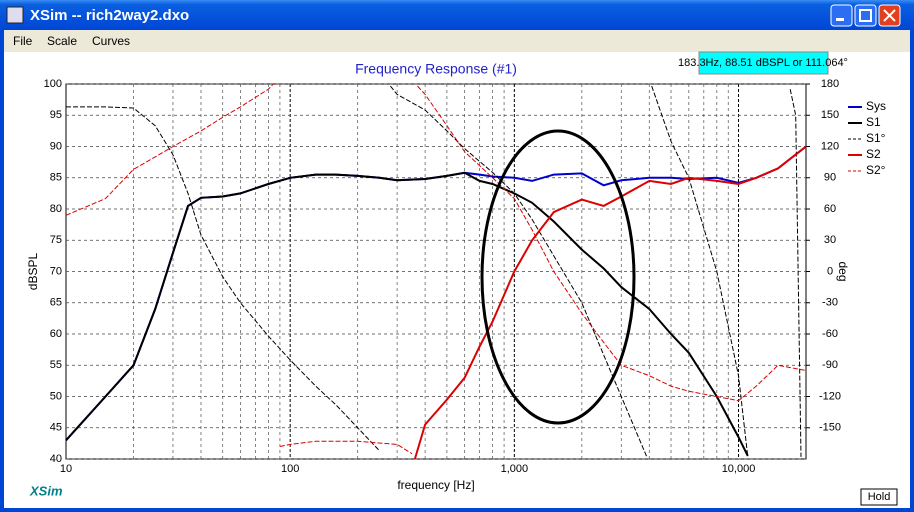 The width and height of the screenshot is (914, 512). I want to click on close-icon, so click(889, 15).